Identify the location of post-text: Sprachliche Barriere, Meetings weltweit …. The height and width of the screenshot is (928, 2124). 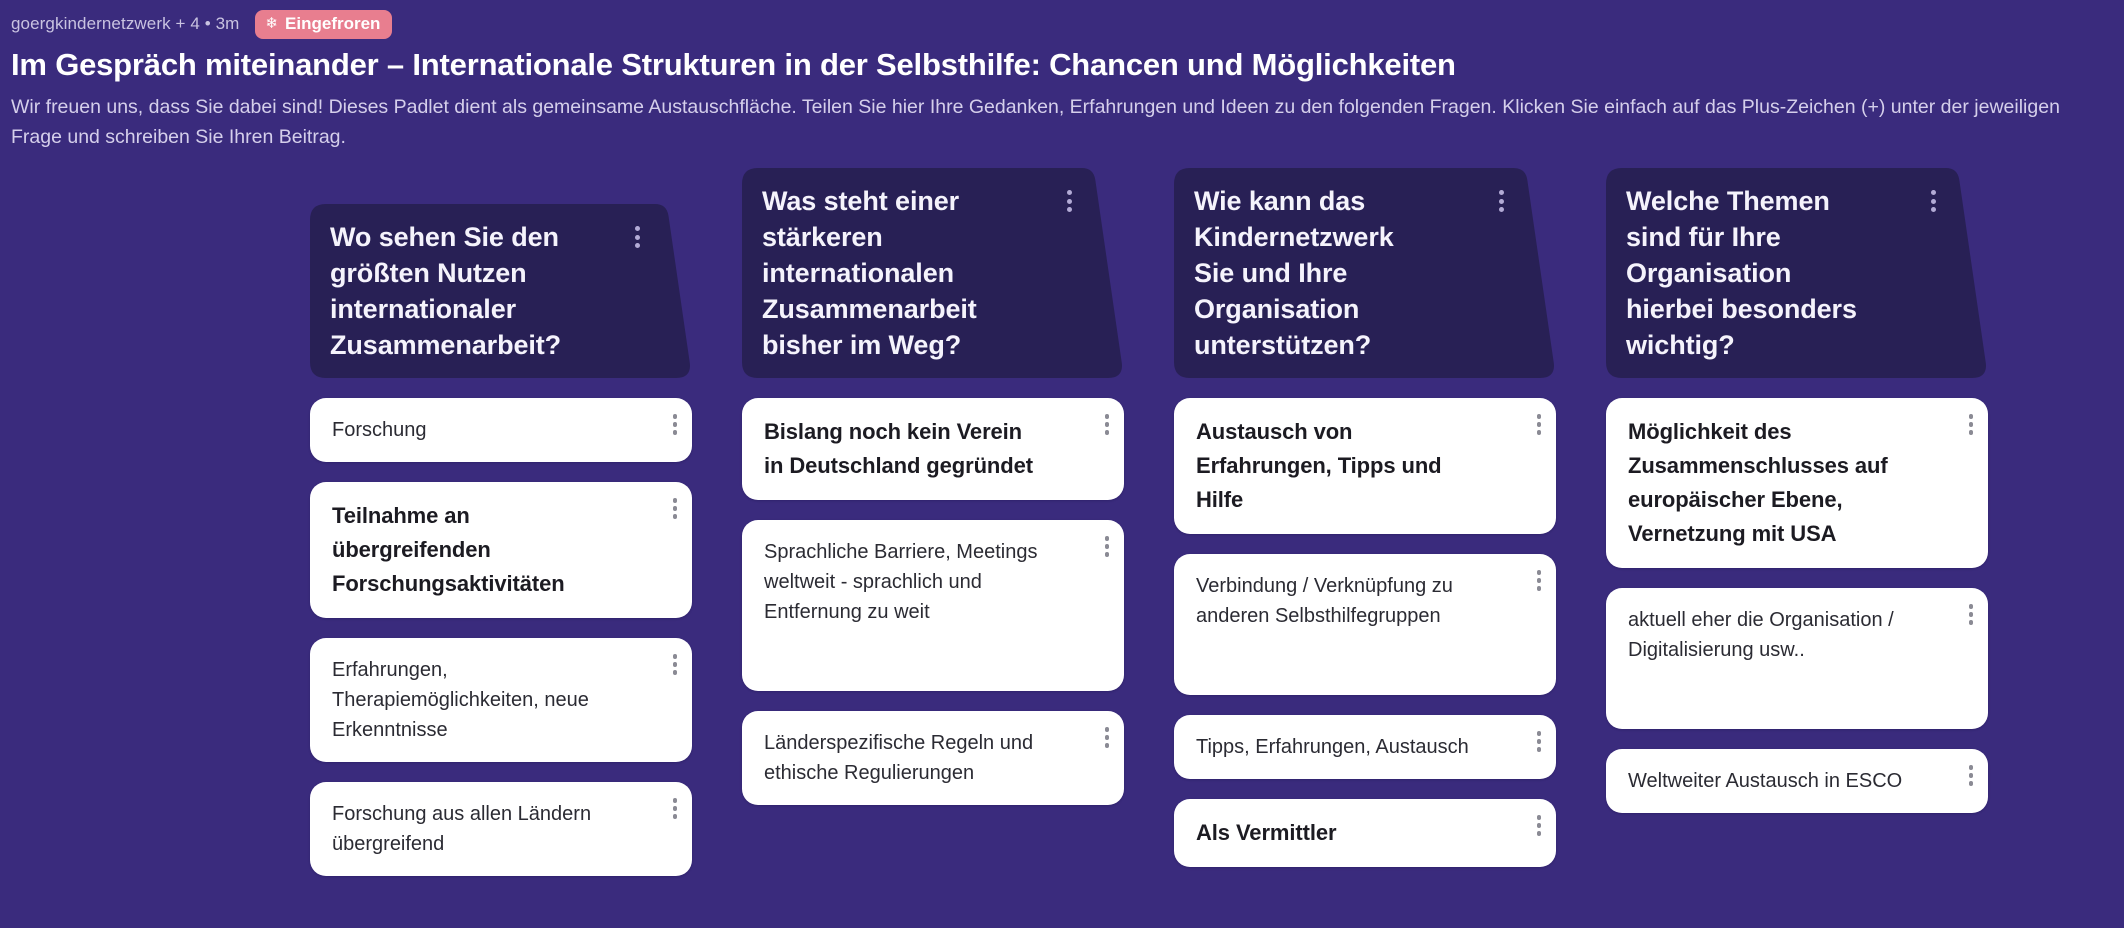
(901, 582).